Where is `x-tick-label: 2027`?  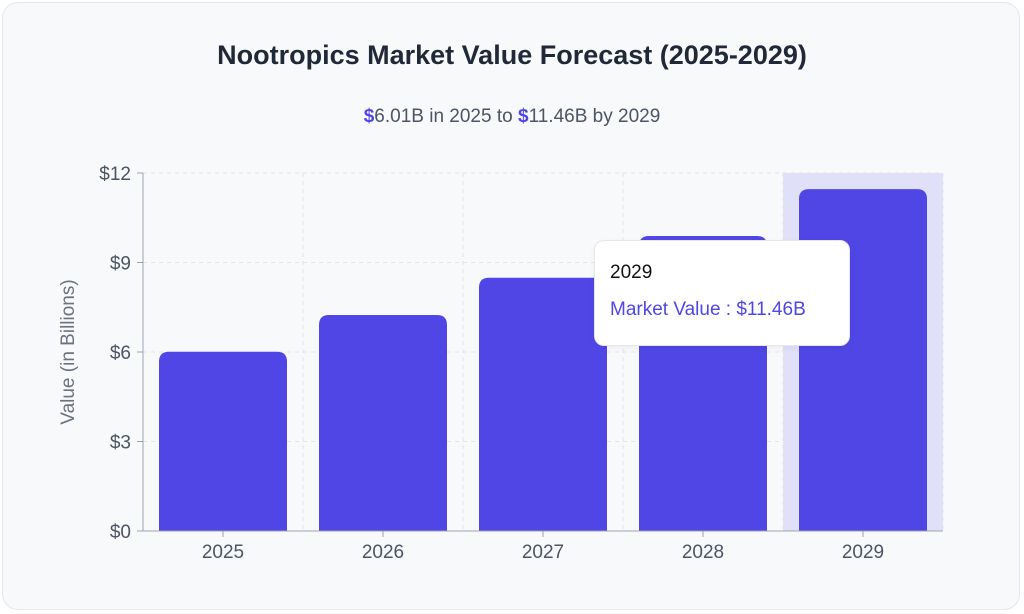
x-tick-label: 2027 is located at coordinates (543, 552).